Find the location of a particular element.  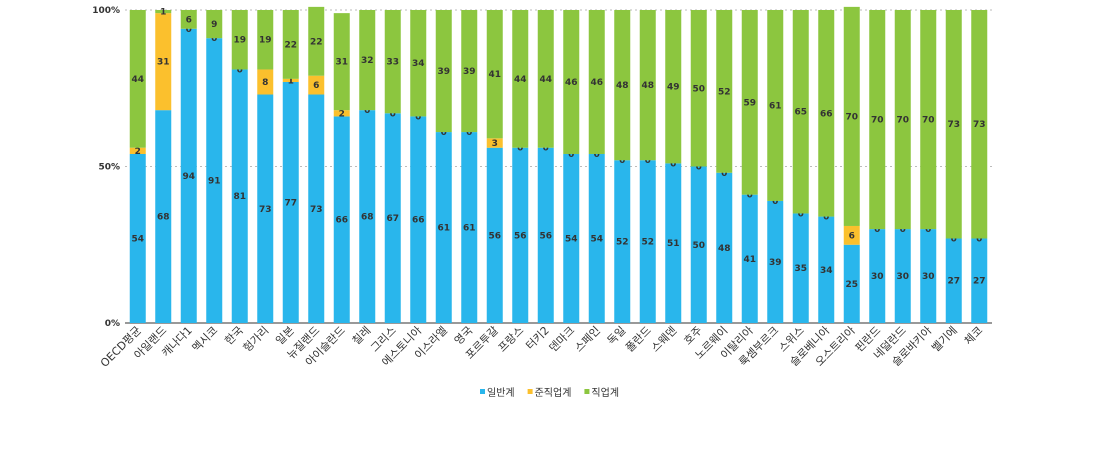

x-tick-label: 체코 is located at coordinates (974, 336).